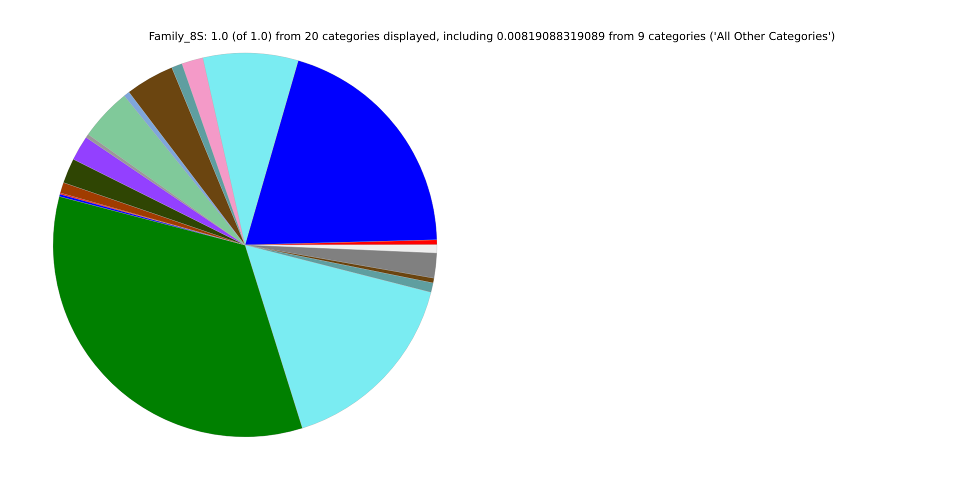 Image resolution: width=960 pixels, height=480 pixels. I want to click on text: Family_8S: 1.0 (of 1.0) from 20 categories displayed, including 0.00819088319089 from 9 categories ('All Other Categories'), so click(492, 36).